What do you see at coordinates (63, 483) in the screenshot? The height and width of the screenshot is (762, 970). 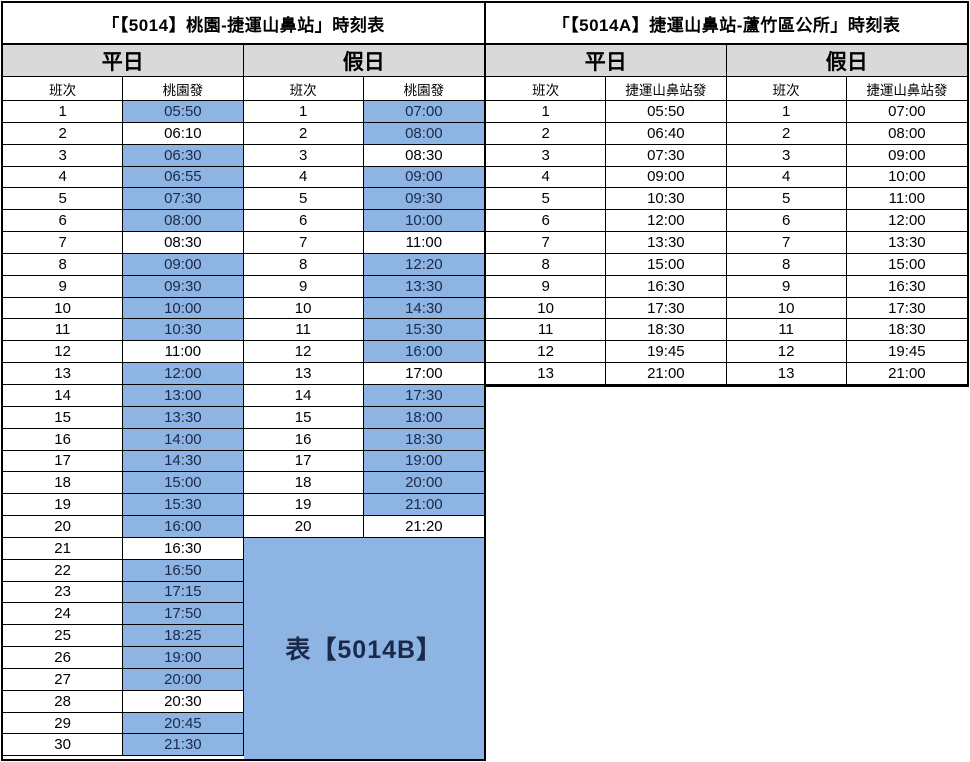 I see `trip-number-cell: 18` at bounding box center [63, 483].